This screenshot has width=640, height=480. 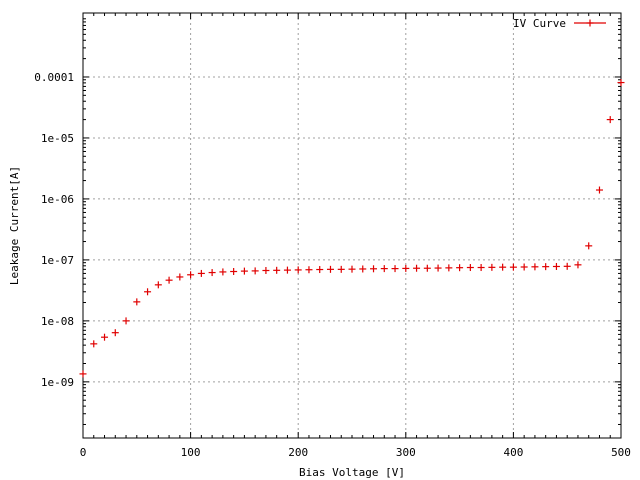 I want to click on y-axis-label: Leakage Current[A], so click(x=14, y=225).